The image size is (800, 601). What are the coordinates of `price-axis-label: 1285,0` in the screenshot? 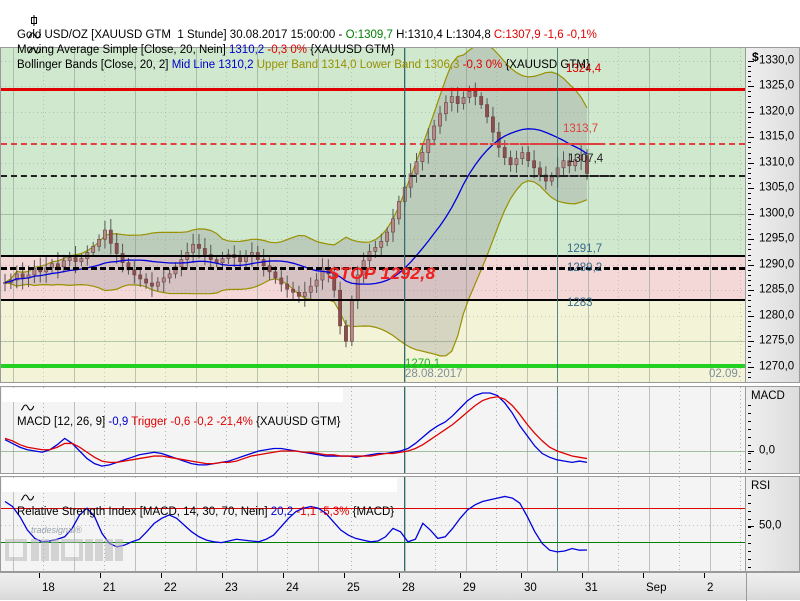 It's located at (777, 289).